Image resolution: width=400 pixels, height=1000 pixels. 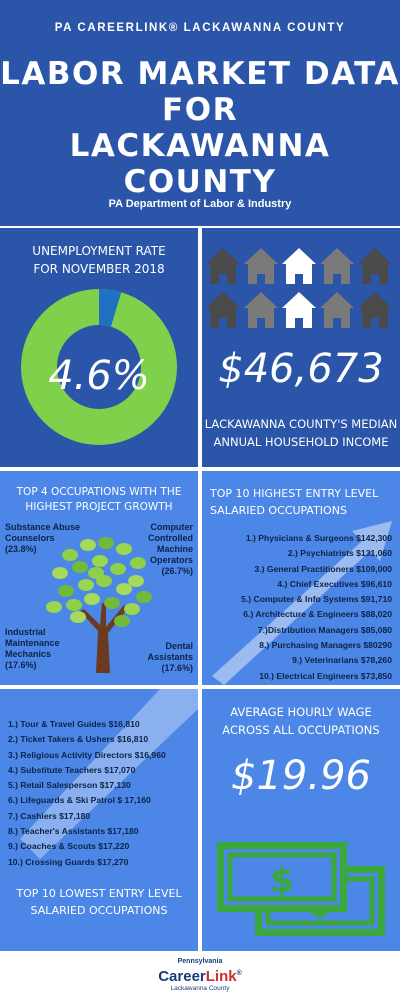 I want to click on decline-arrow-icon, so click(x=109, y=774).